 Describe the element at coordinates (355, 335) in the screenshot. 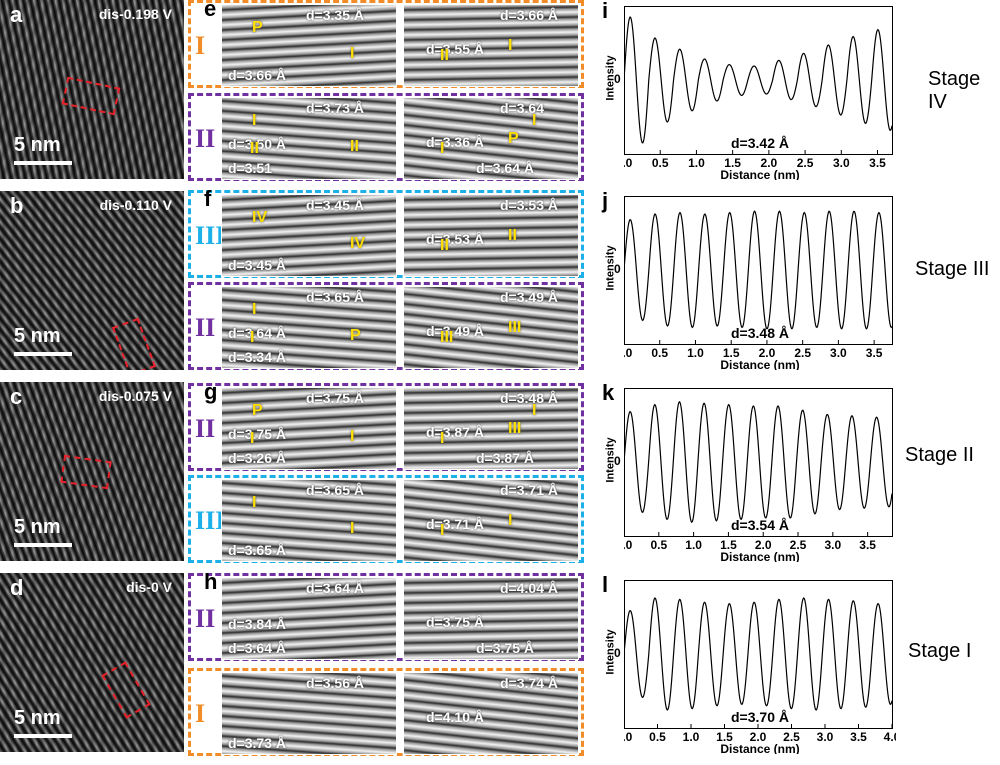

I see `phase-label: P` at that location.